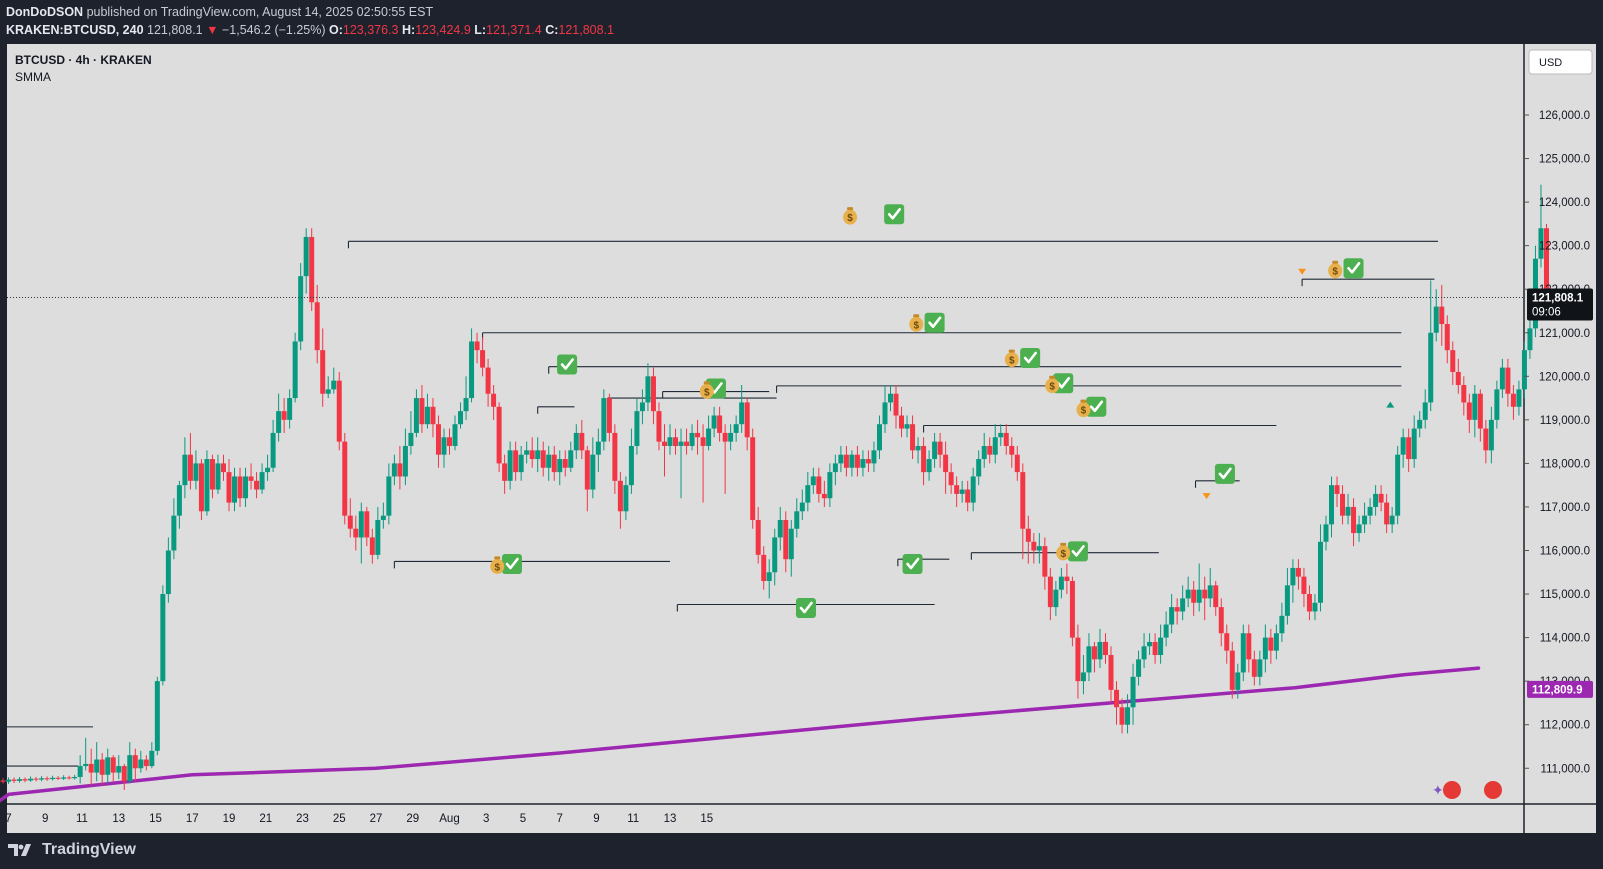 This screenshot has height=869, width=1603. Describe the element at coordinates (1564, 247) in the screenshot. I see `price-tick-label: 123,000.0` at that location.